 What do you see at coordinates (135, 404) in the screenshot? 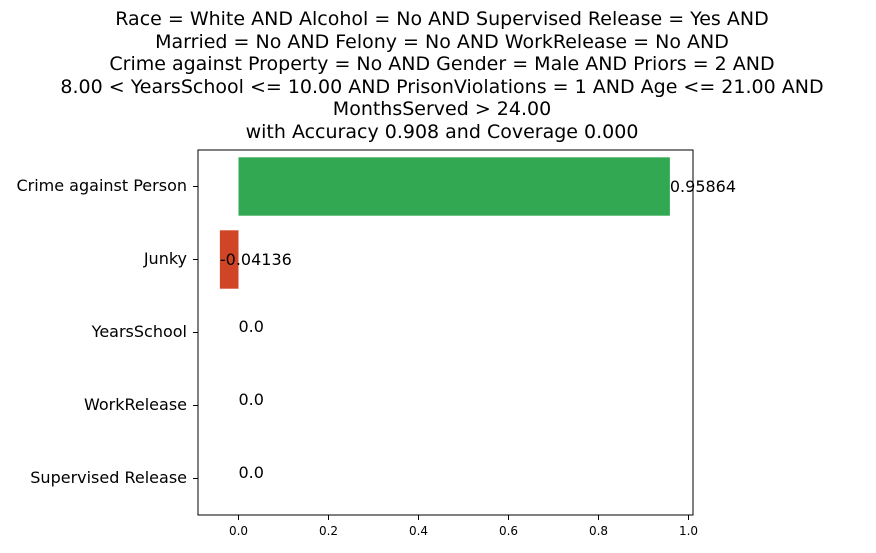
I see `category-label: WorkRelease` at bounding box center [135, 404].